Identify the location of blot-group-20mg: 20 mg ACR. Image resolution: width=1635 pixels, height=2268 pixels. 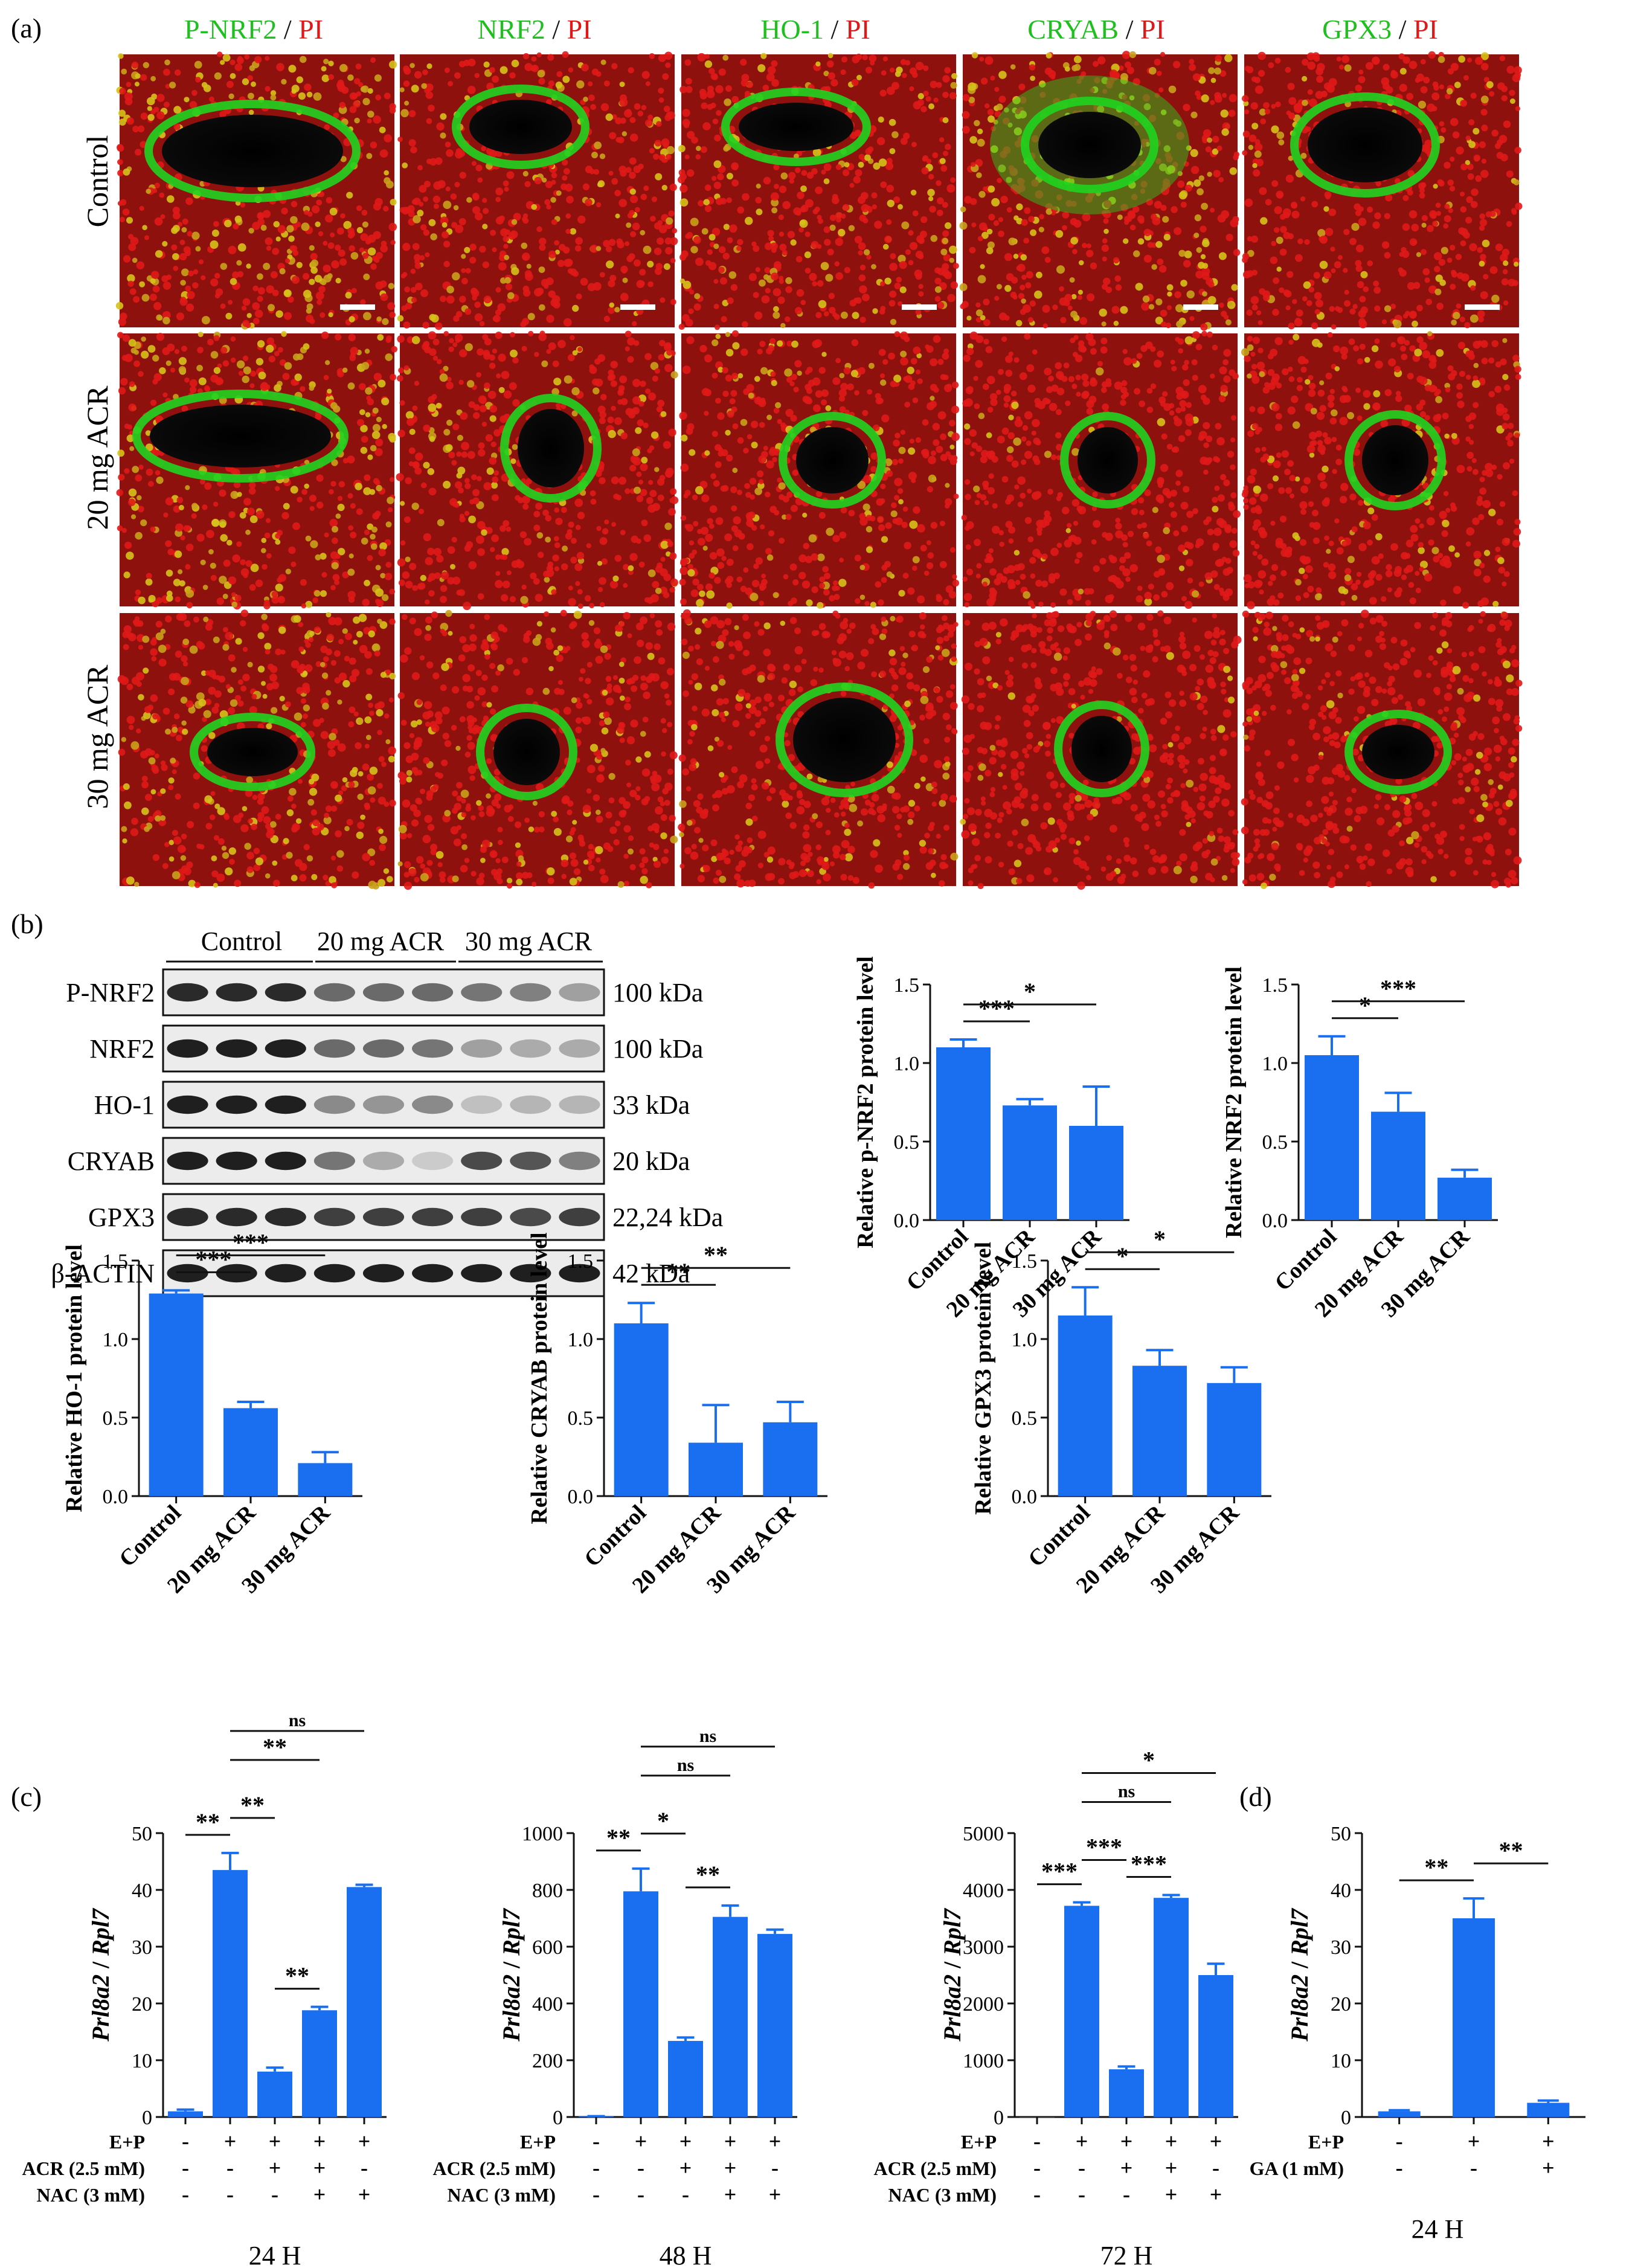
(381, 942).